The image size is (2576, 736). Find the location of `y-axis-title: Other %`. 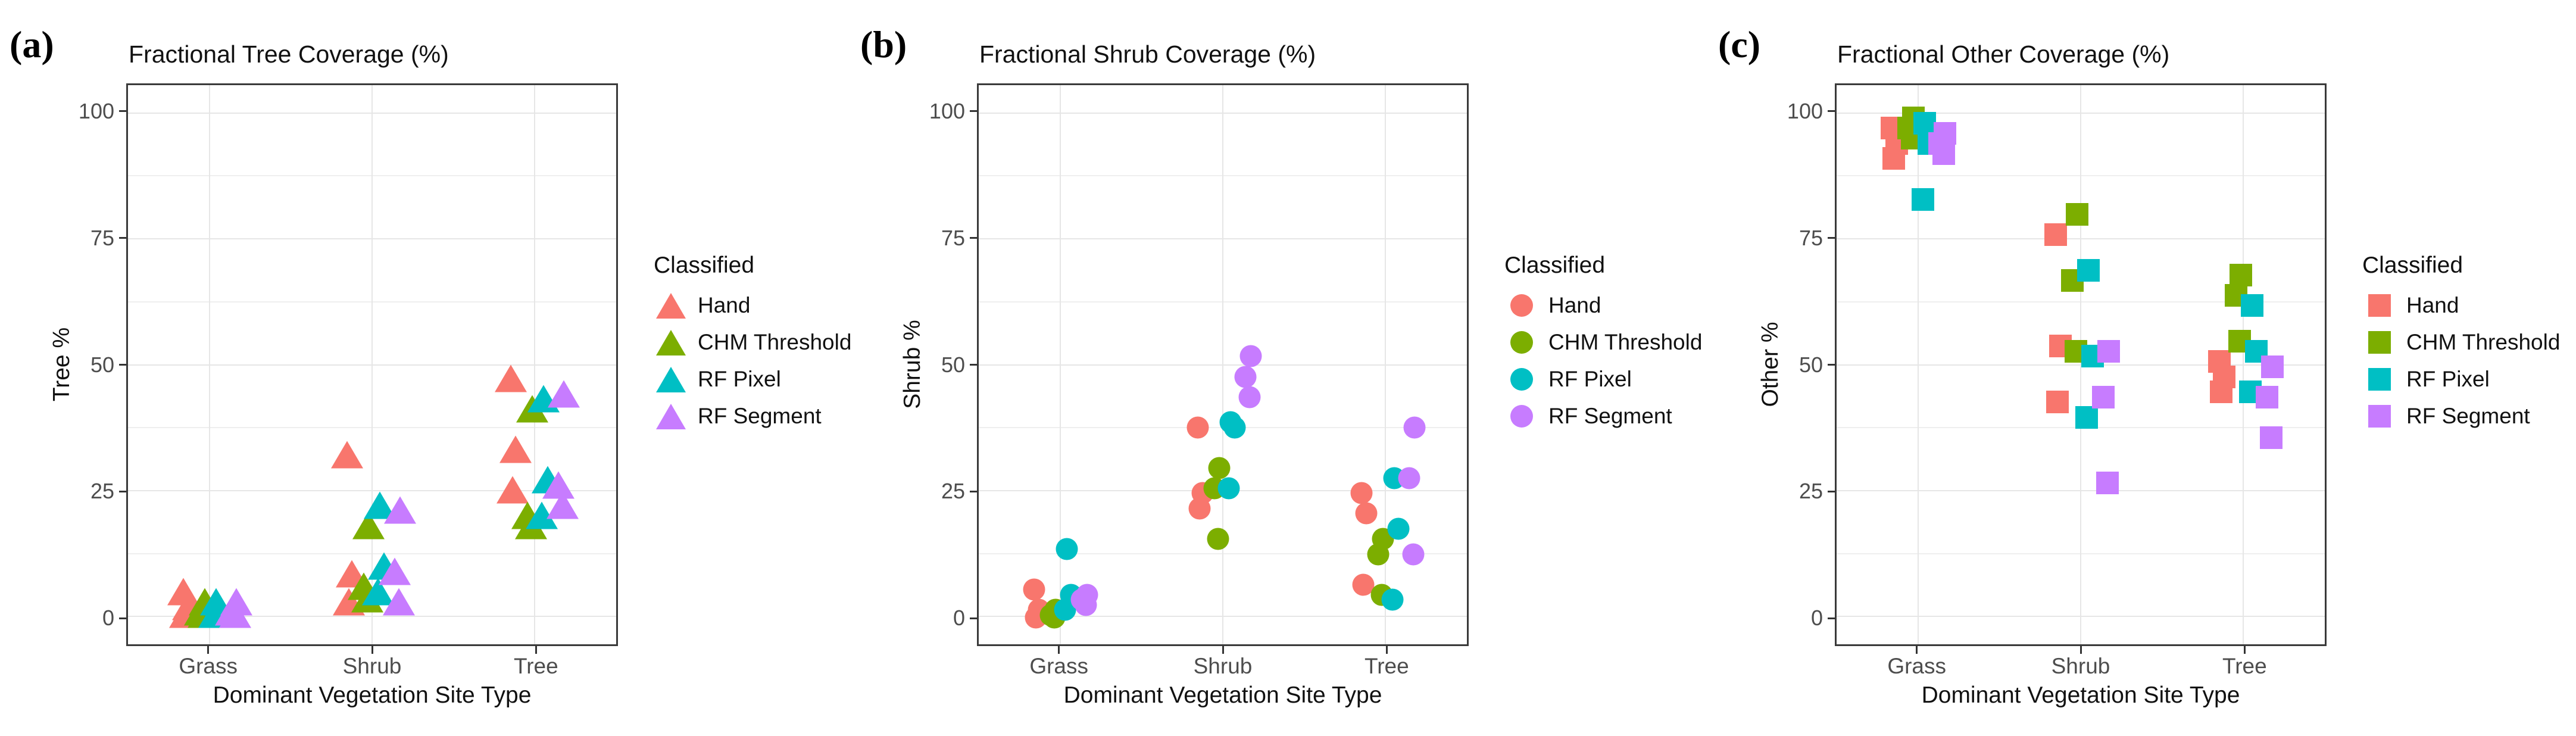

y-axis-title: Other % is located at coordinates (1770, 364).